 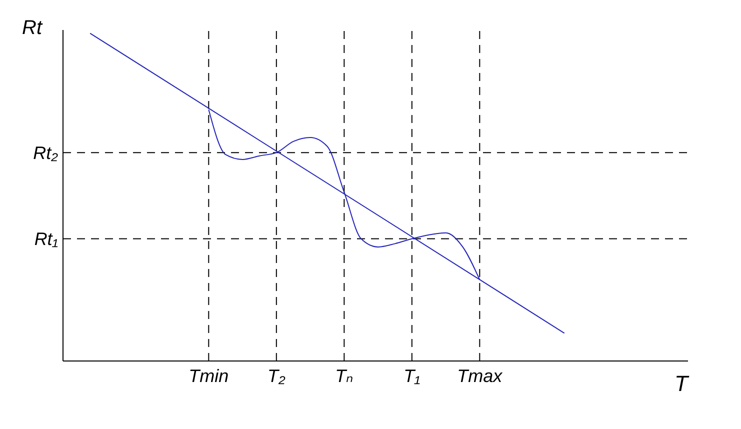 I want to click on x-tick-label: Tmax, so click(x=480, y=376).